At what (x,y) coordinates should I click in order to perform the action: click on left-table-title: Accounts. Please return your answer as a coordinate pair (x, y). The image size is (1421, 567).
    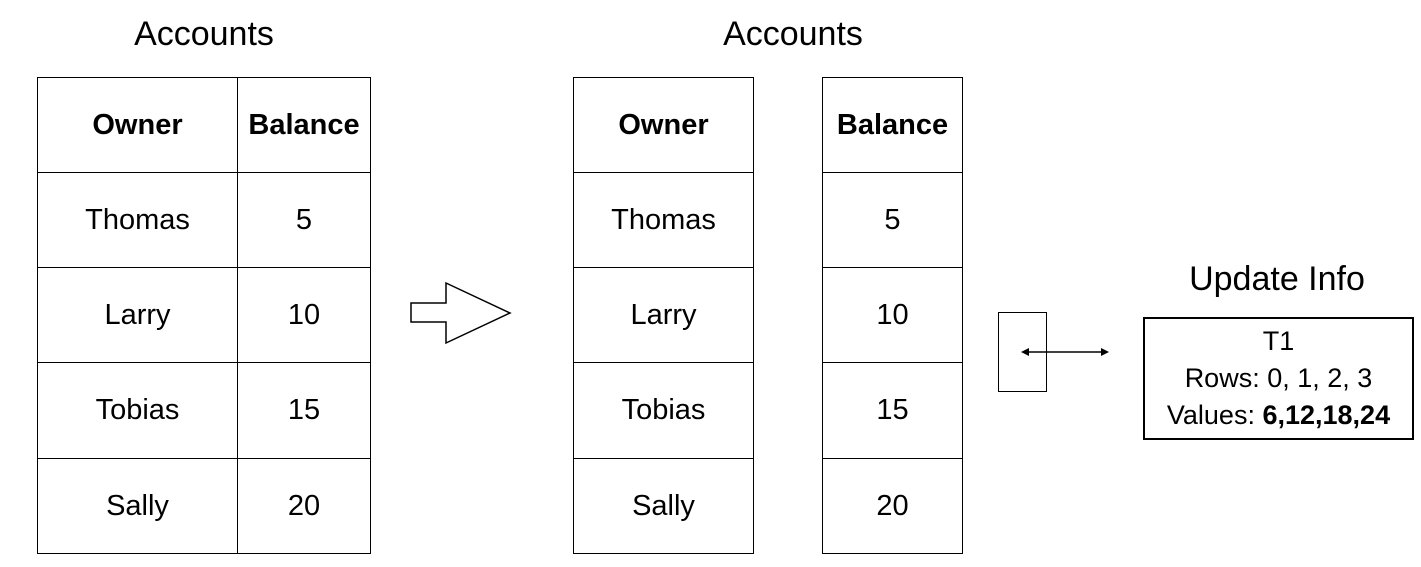
    Looking at the image, I should click on (204, 34).